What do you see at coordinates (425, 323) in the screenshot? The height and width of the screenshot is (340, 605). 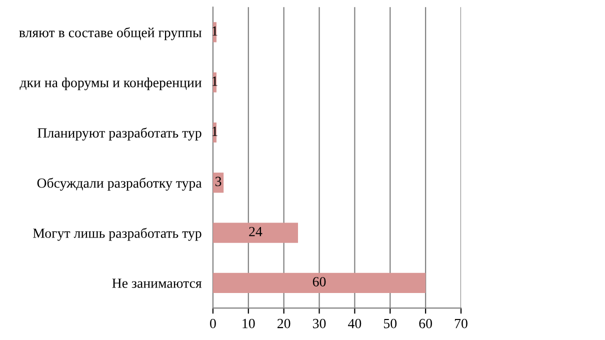 I see `x-tick-label: 60` at bounding box center [425, 323].